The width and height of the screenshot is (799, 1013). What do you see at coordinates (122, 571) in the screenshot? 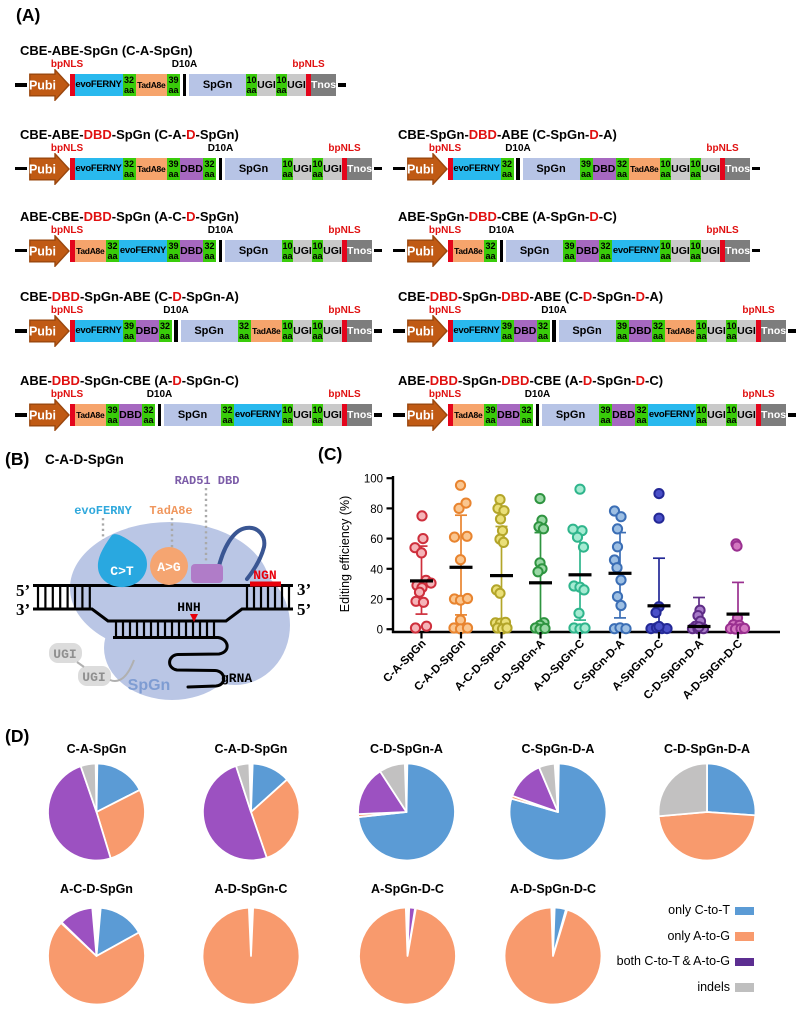
I see `svg-text: C>T` at bounding box center [122, 571].